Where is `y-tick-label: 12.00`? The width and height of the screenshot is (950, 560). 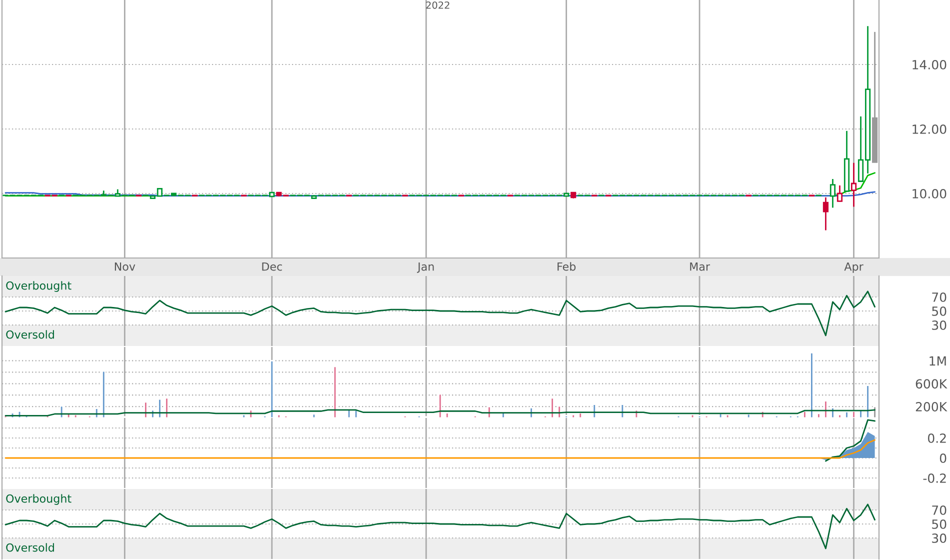 y-tick-label: 12.00 is located at coordinates (929, 129).